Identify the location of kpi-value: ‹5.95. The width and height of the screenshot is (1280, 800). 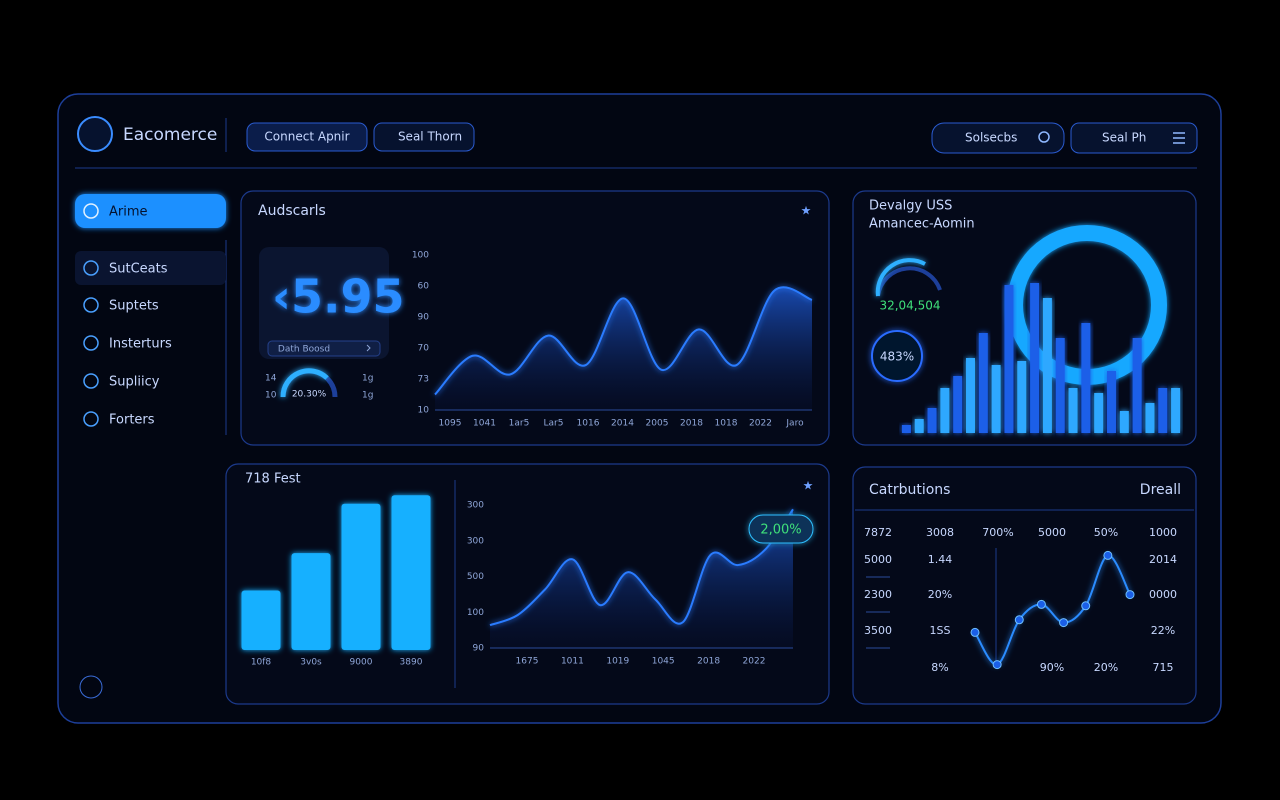
(338, 297).